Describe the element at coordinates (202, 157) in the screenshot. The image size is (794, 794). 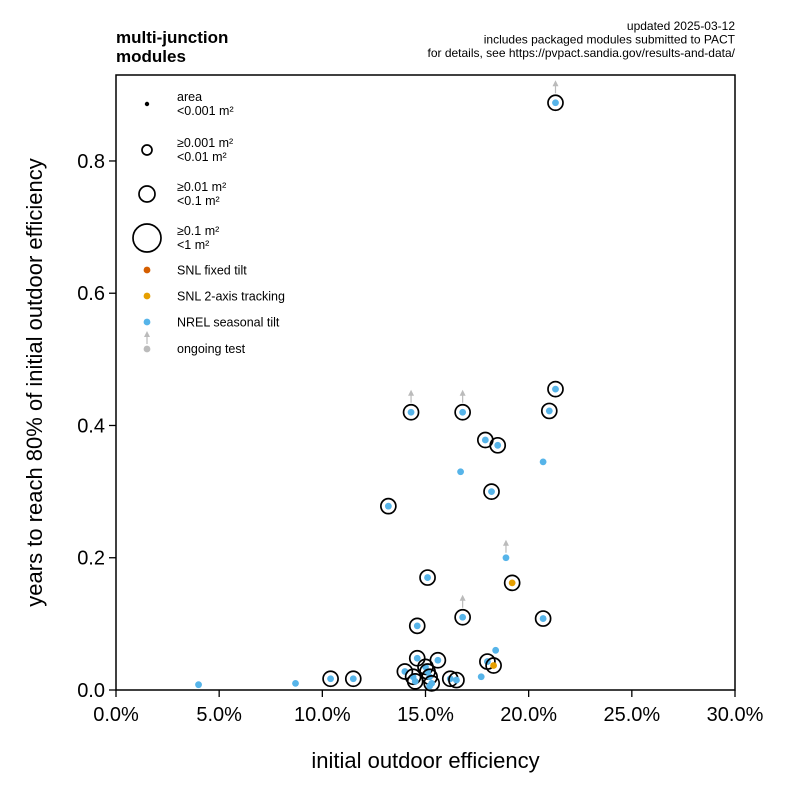
I see `legend-label: <0.01 m²` at that location.